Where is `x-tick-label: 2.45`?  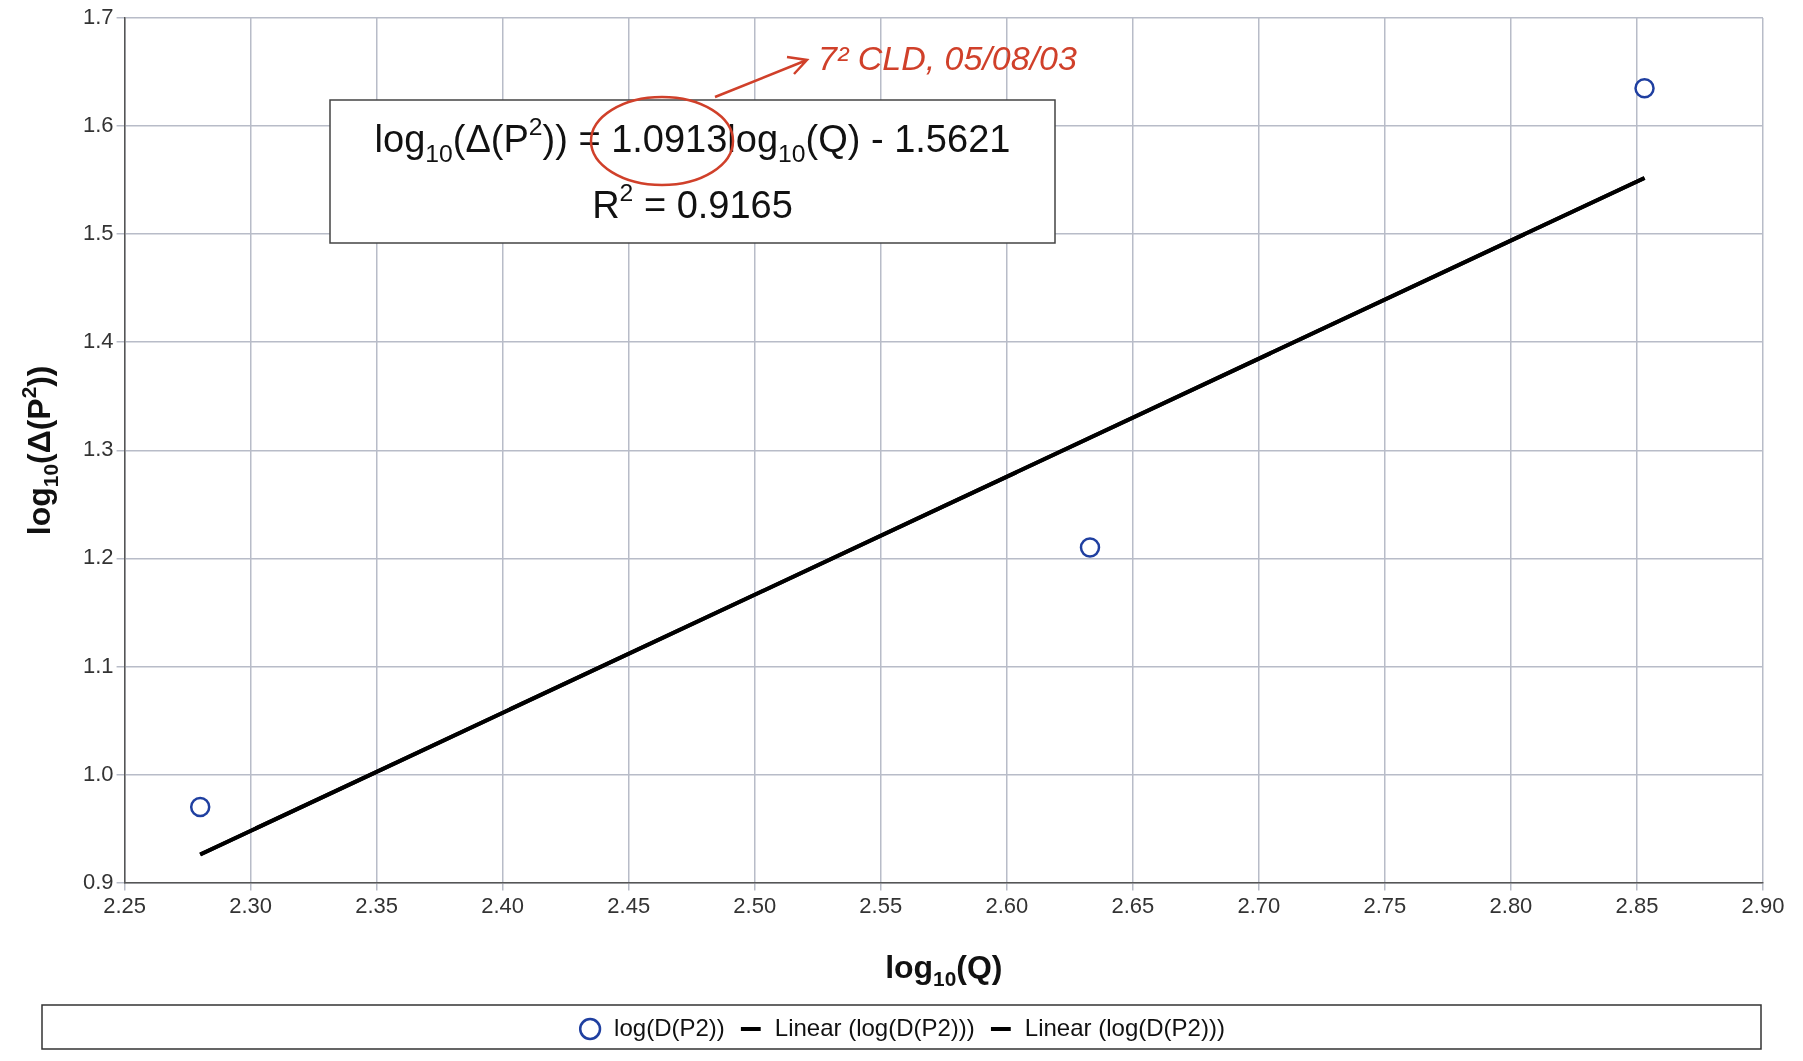 x-tick-label: 2.45 is located at coordinates (629, 905).